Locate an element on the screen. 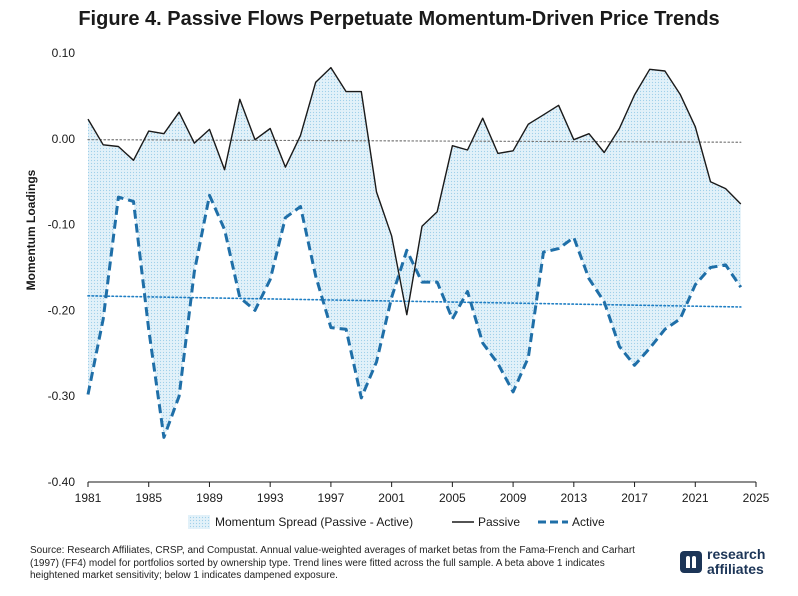 This screenshot has width=798, height=596. x-tick-label: 2025 is located at coordinates (756, 498).